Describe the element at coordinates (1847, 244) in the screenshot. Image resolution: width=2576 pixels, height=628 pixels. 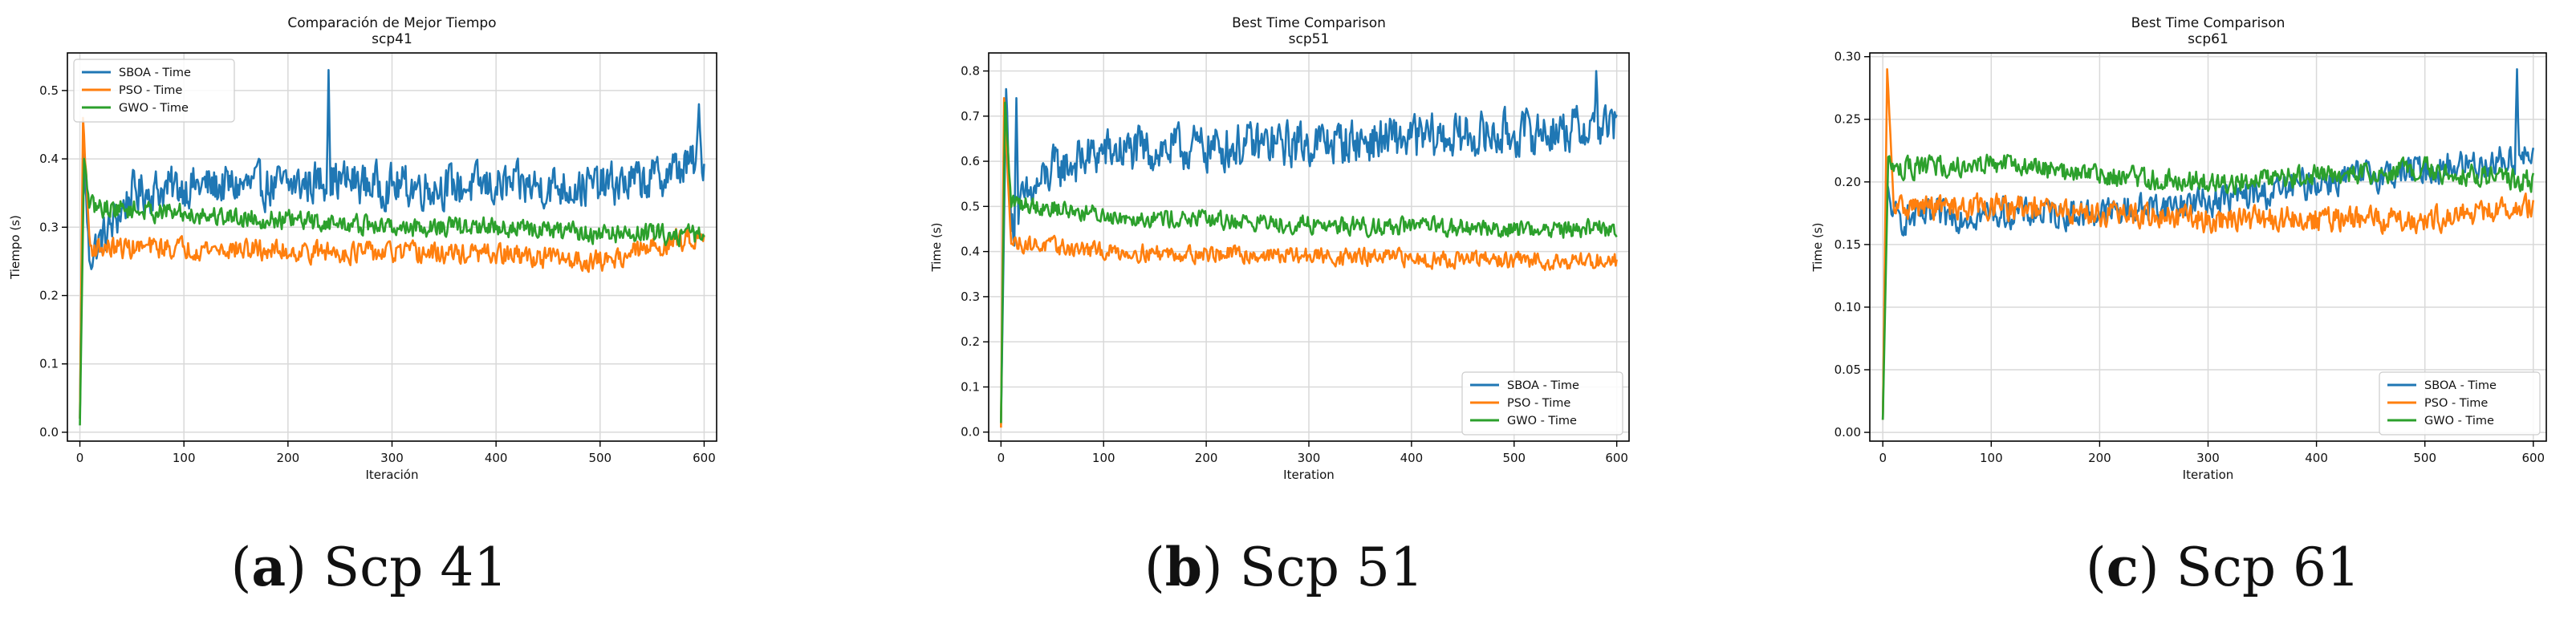
I see `y-tick-label: 0.15` at that location.